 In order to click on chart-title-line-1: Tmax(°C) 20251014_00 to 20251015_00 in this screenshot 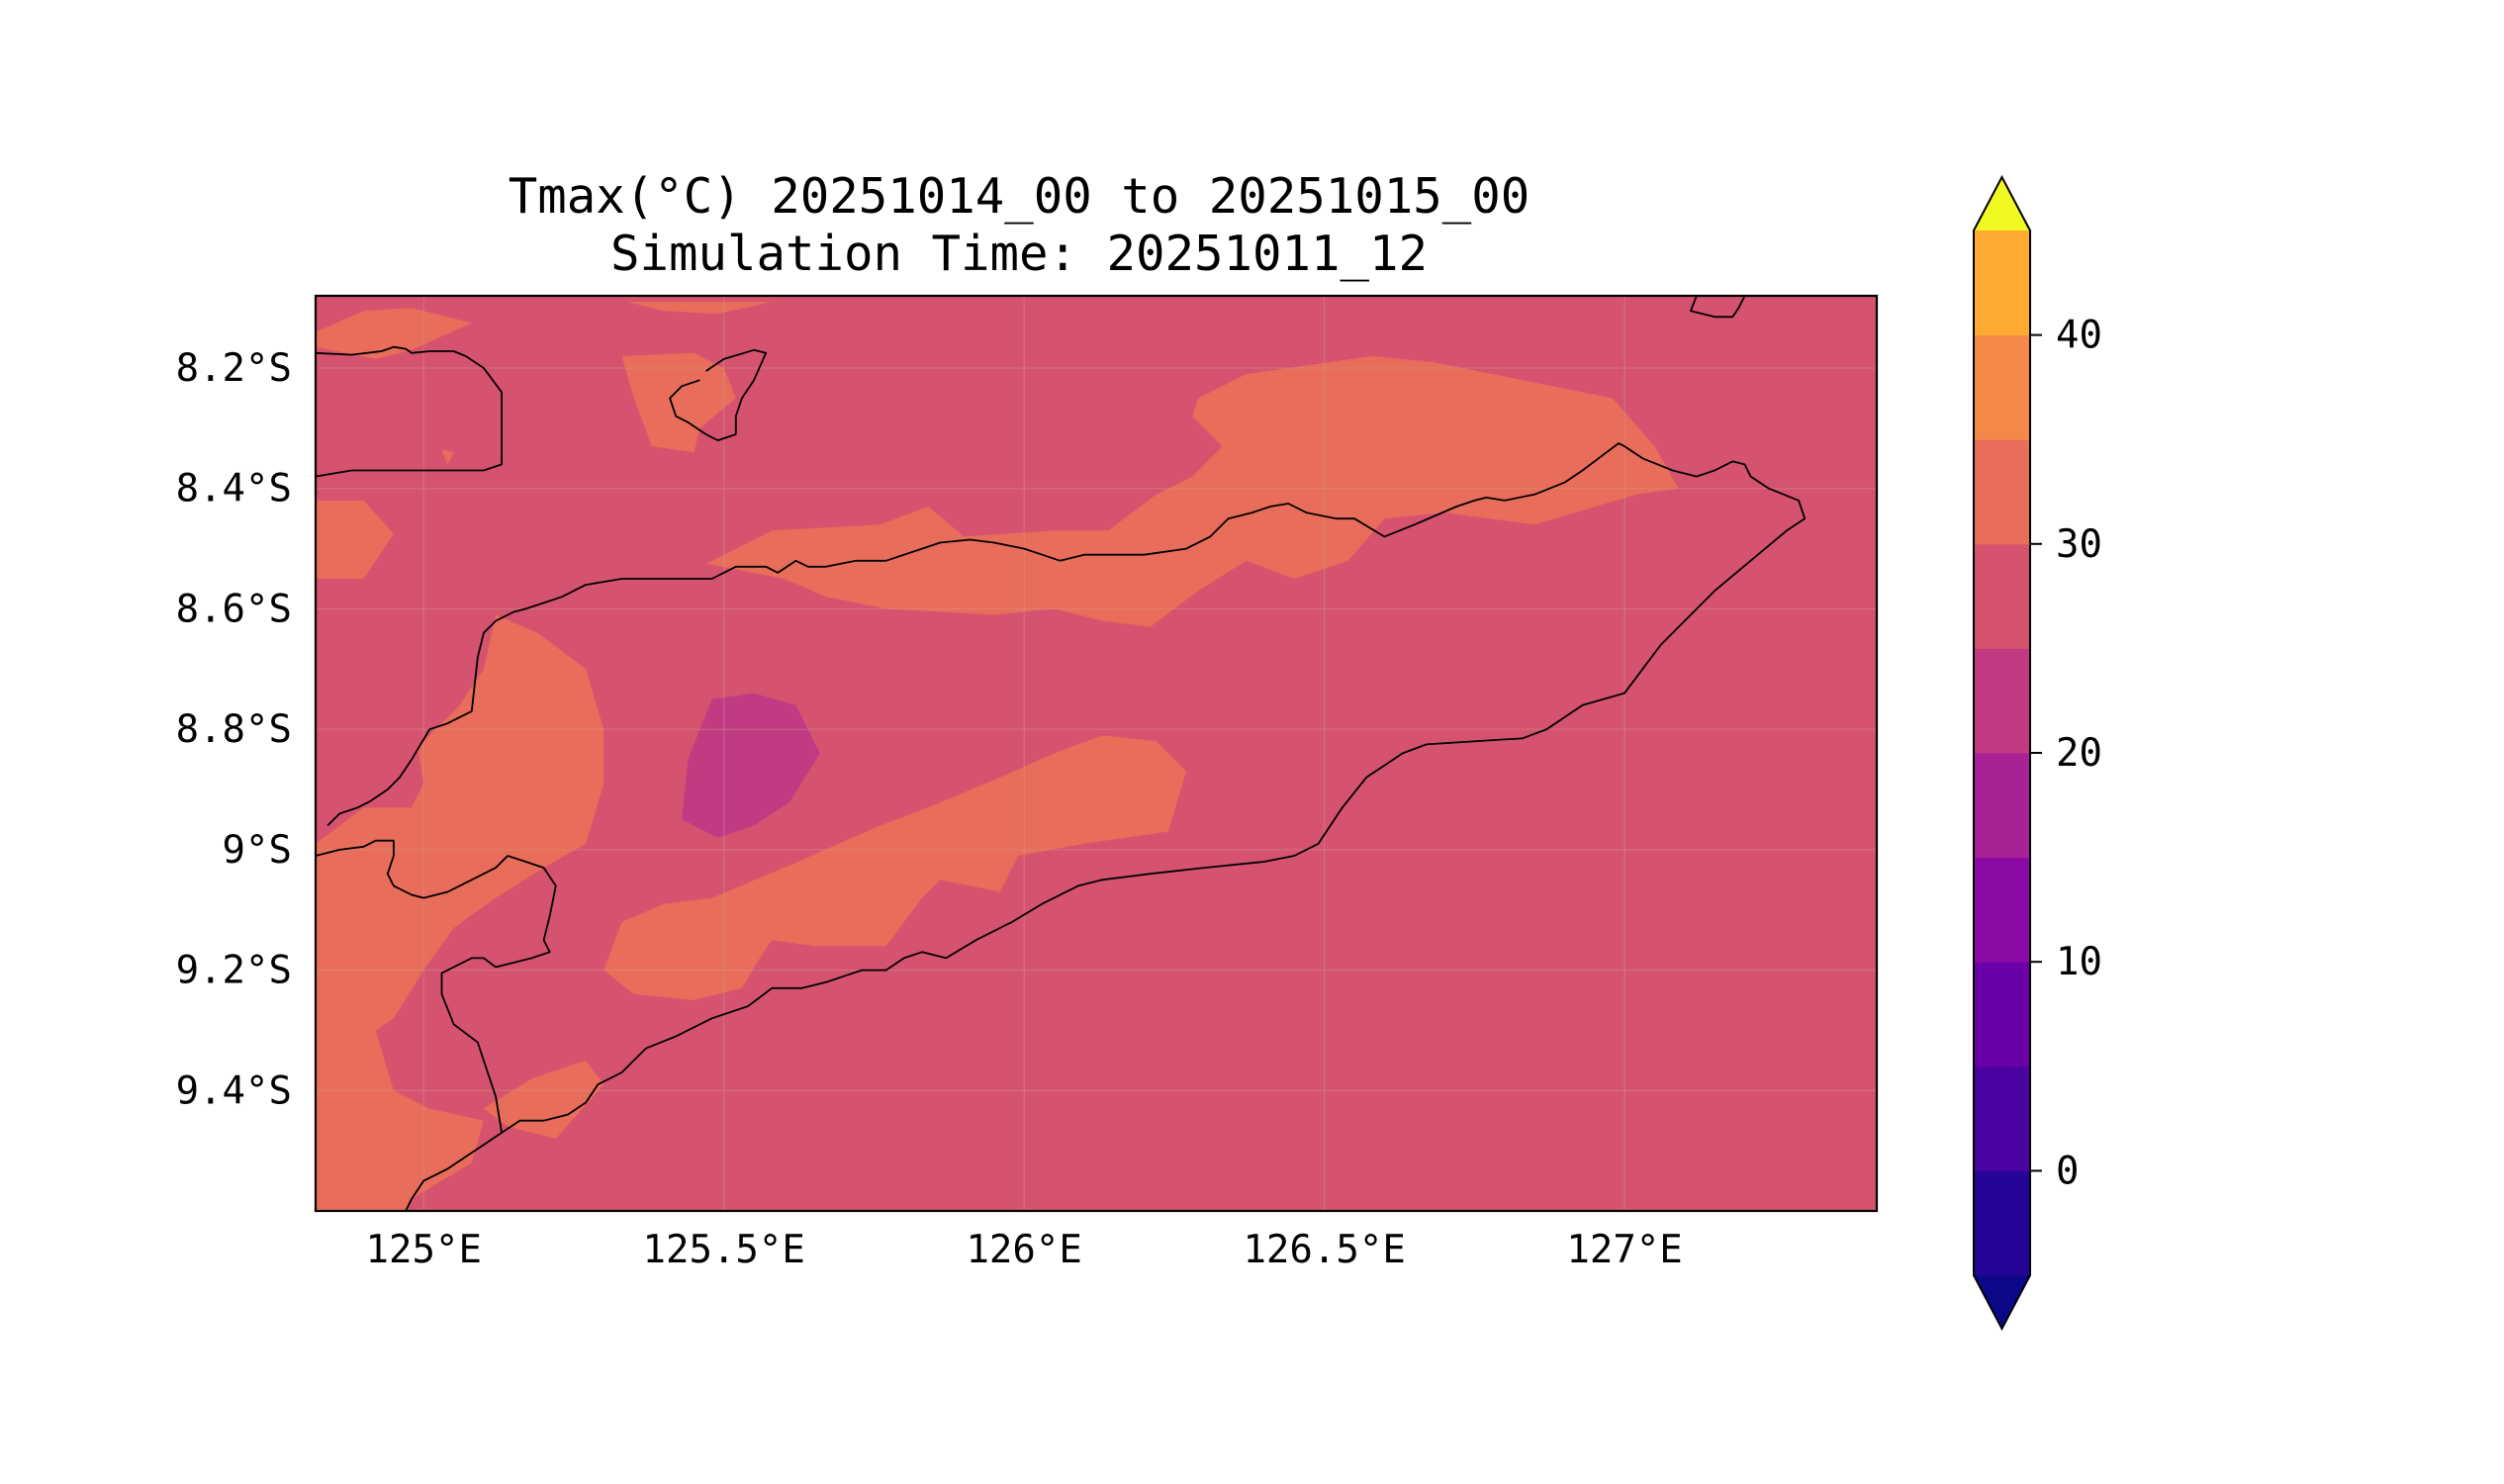, I will do `click(1019, 196)`.